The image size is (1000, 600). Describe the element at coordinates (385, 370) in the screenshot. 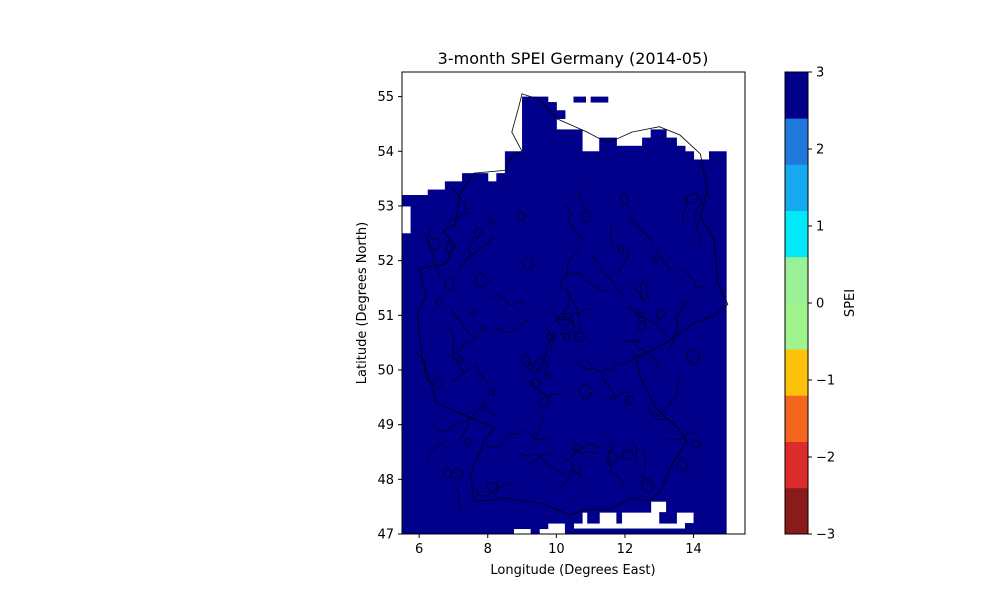

I see `y-tick-label: 50` at that location.